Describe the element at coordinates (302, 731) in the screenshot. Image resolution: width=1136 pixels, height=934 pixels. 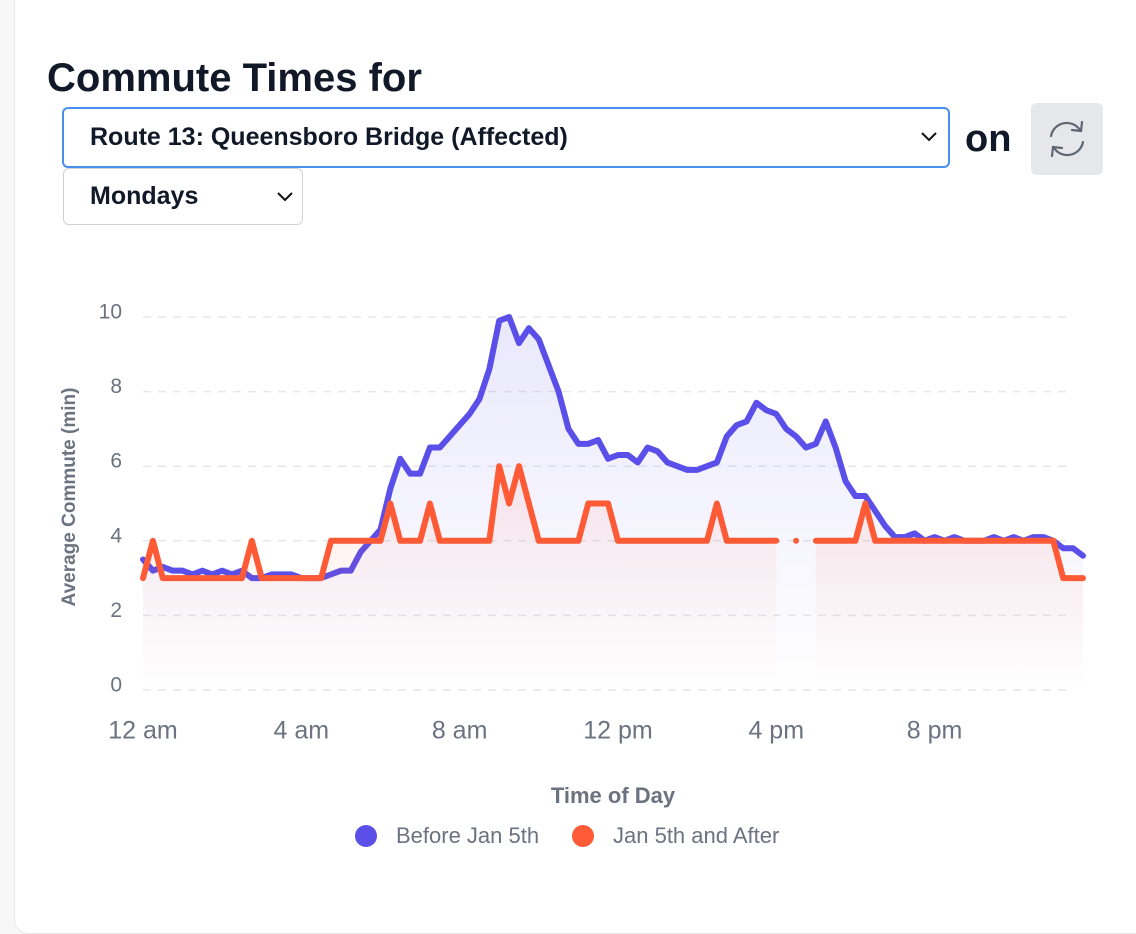
I see `x-tick-label: 4 am` at that location.